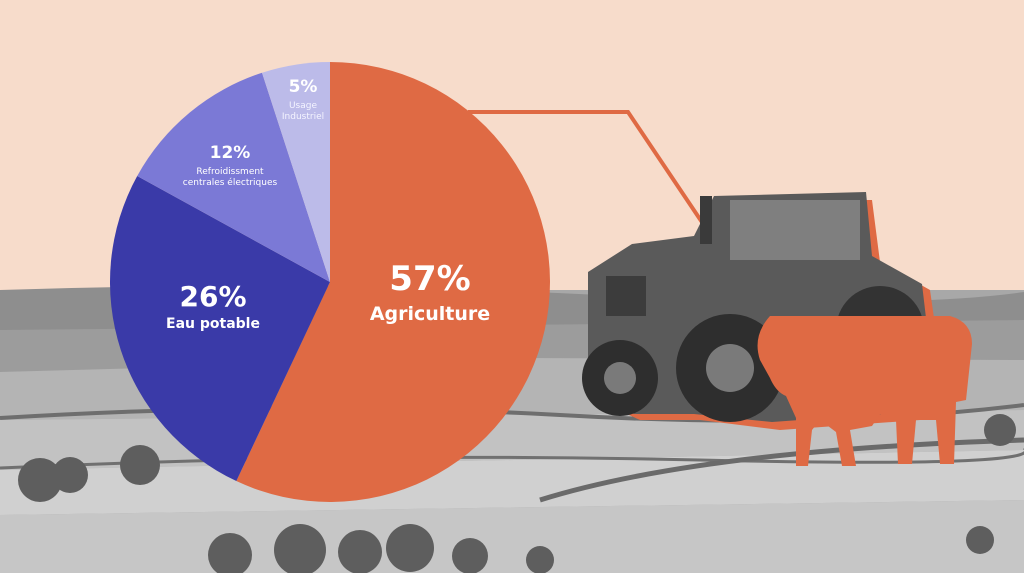  I want to click on slice-name-label: Refroidissment, so click(230, 172).